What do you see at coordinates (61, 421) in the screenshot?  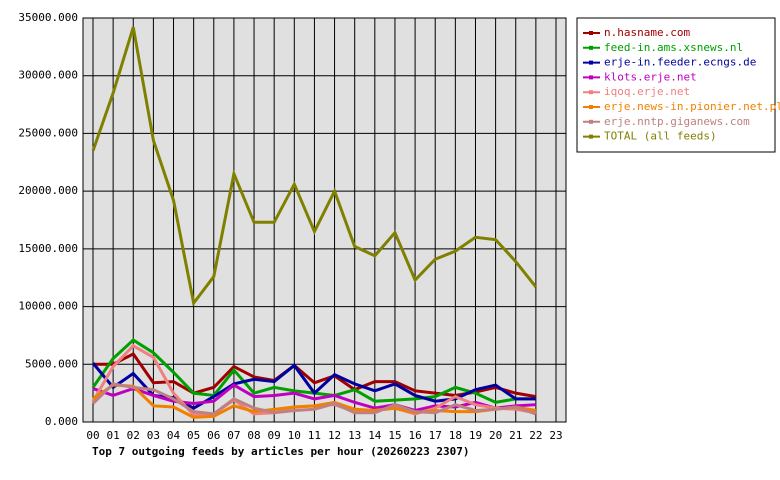 I see `y-tick-label: 0.000` at bounding box center [61, 421].